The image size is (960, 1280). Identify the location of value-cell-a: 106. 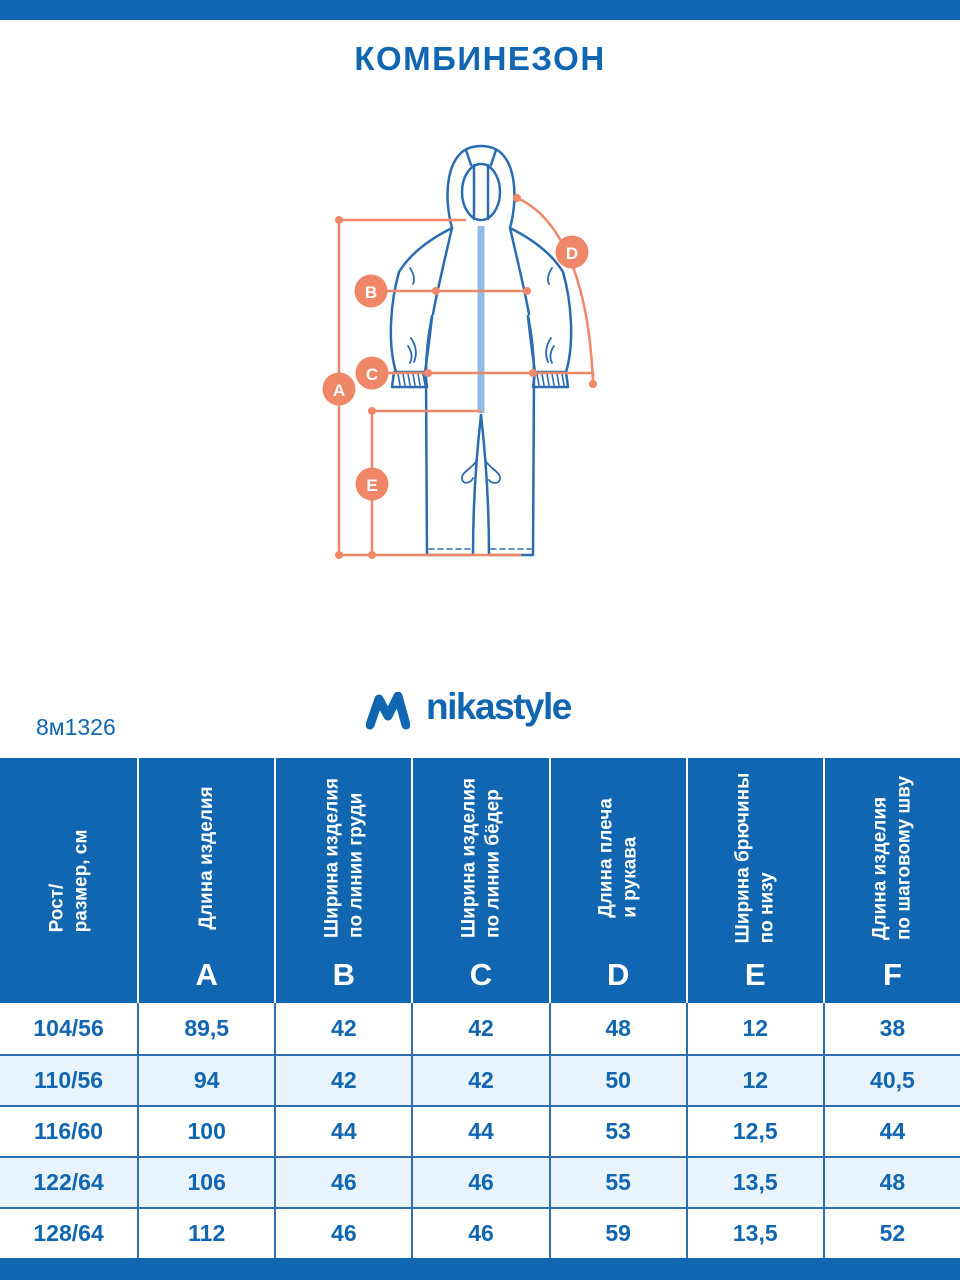
(205, 1182).